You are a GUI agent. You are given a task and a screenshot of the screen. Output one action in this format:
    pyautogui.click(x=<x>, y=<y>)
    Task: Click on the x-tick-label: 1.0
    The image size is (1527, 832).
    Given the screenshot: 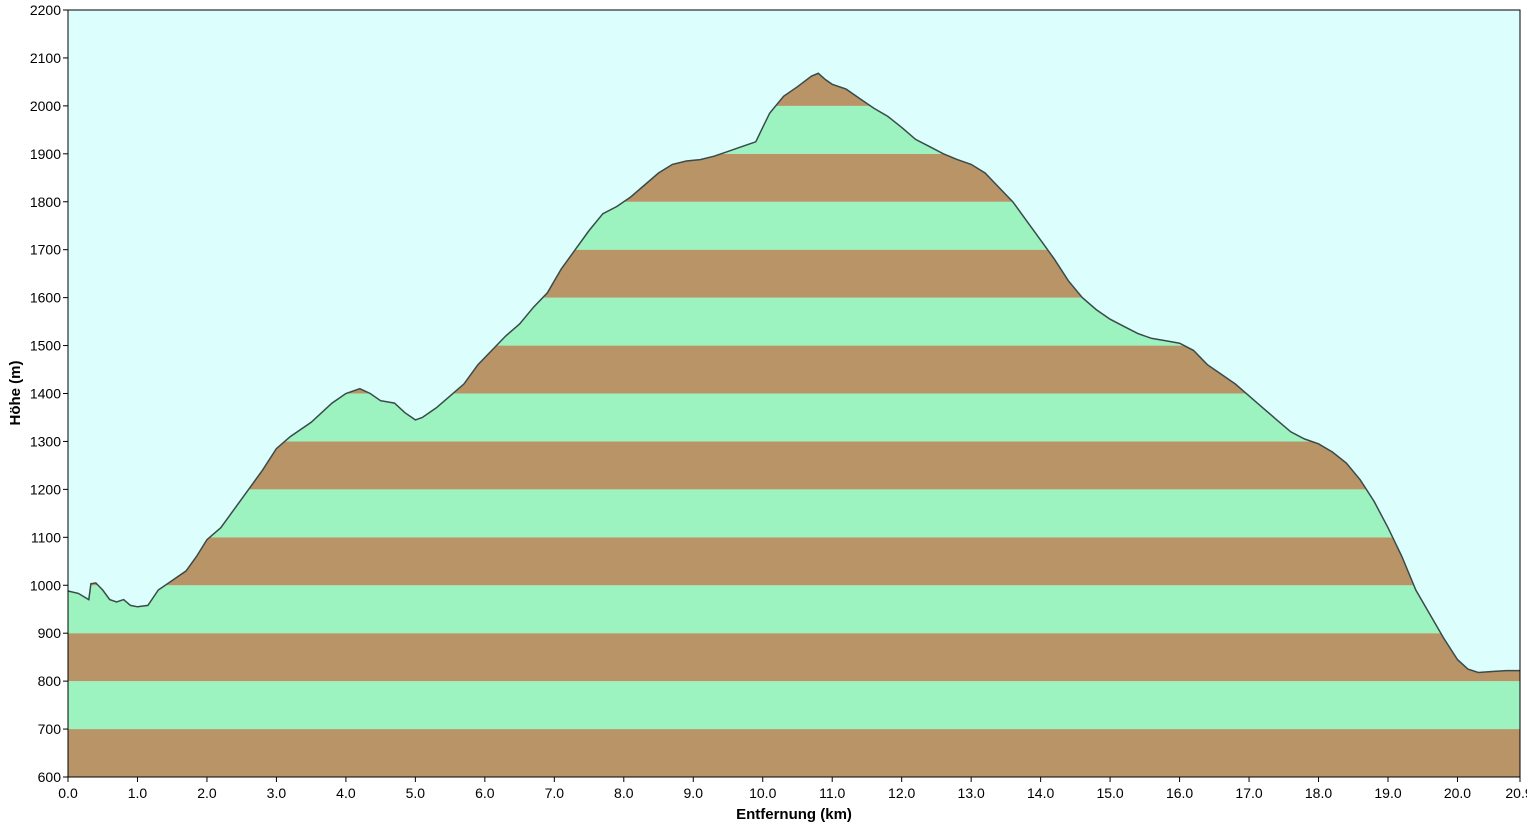 What is the action you would take?
    pyautogui.click(x=138, y=793)
    